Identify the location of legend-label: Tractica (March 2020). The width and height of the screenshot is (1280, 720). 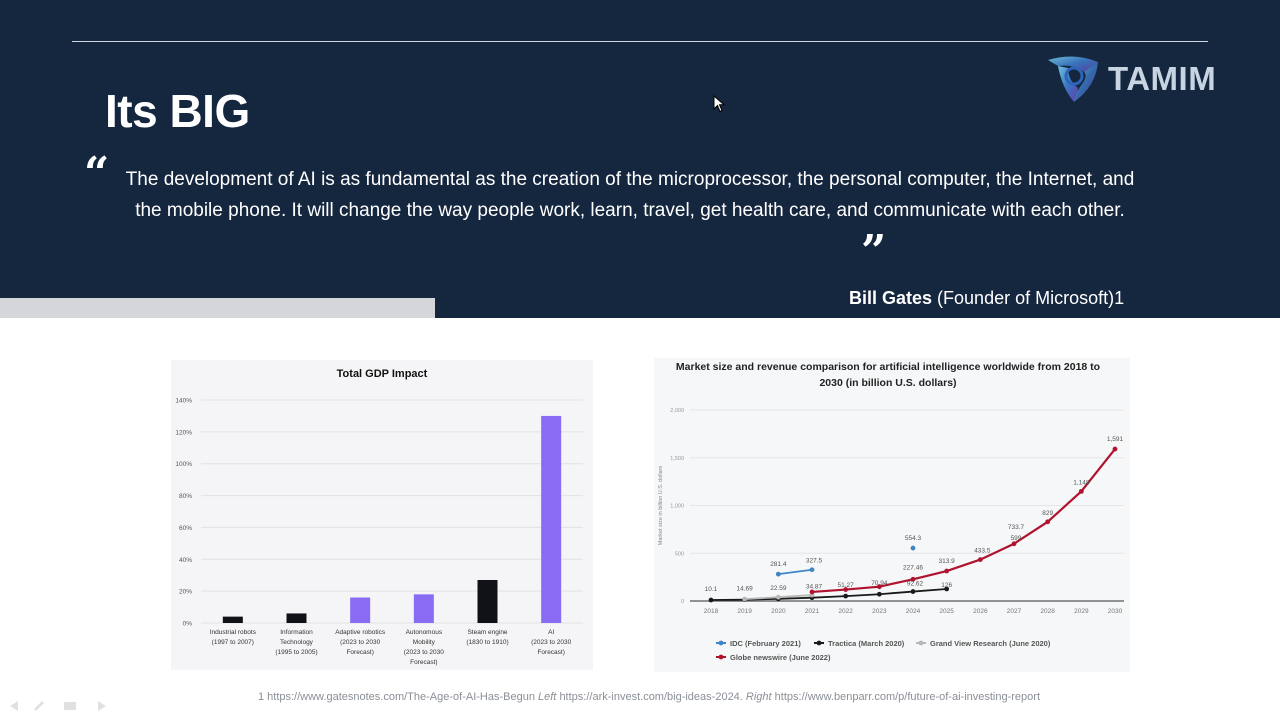
(866, 643).